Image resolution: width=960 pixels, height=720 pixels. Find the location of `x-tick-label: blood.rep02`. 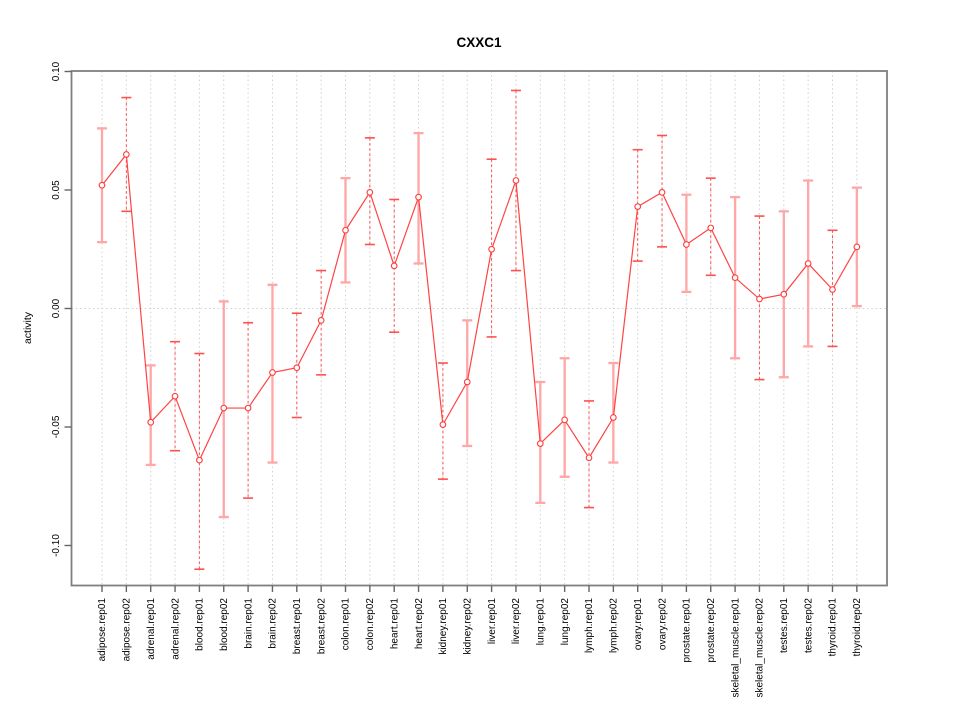

x-tick-label: blood.rep02 is located at coordinates (224, 624).